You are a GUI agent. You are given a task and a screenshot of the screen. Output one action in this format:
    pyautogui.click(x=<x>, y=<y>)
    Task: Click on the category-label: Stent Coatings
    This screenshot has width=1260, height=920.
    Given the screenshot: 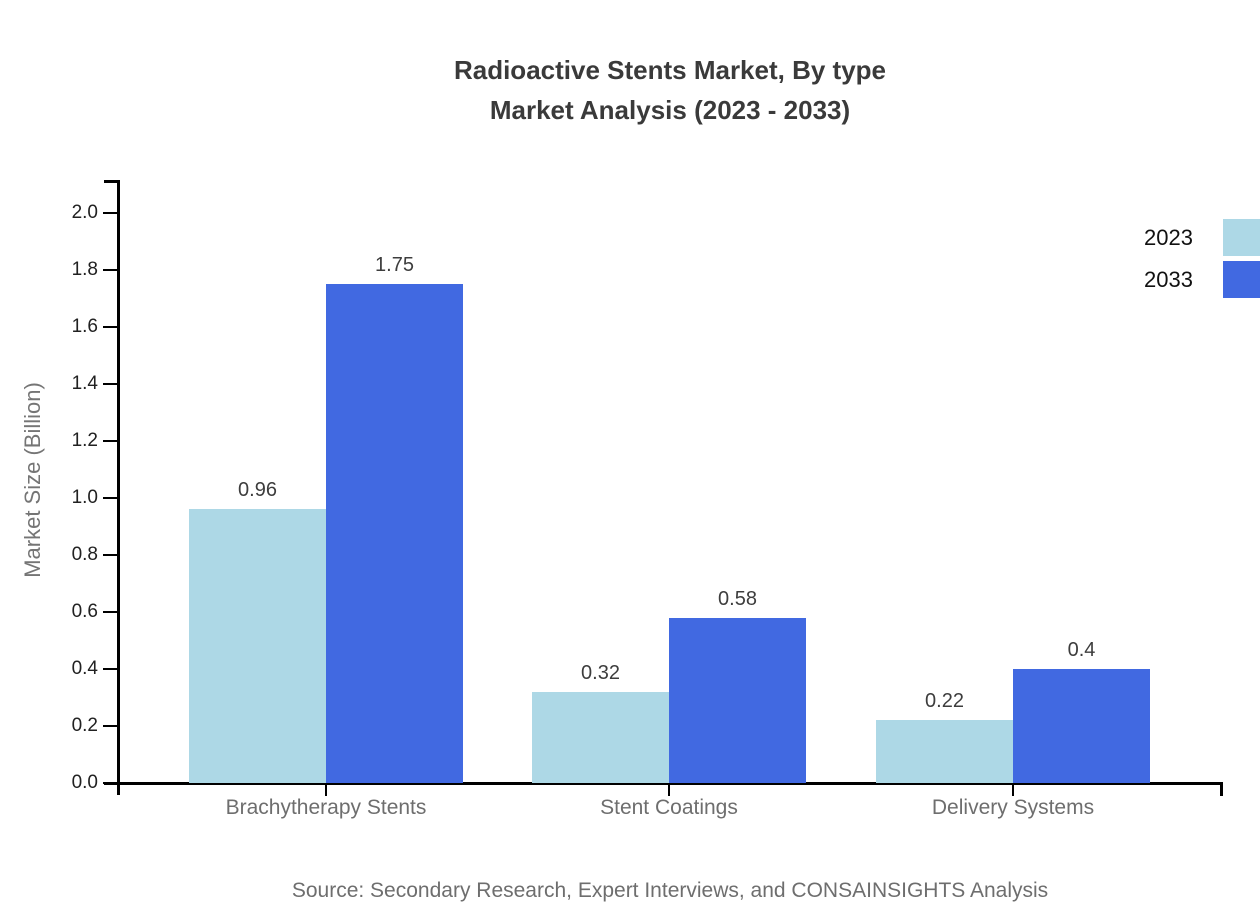 What is the action you would take?
    pyautogui.click(x=669, y=807)
    